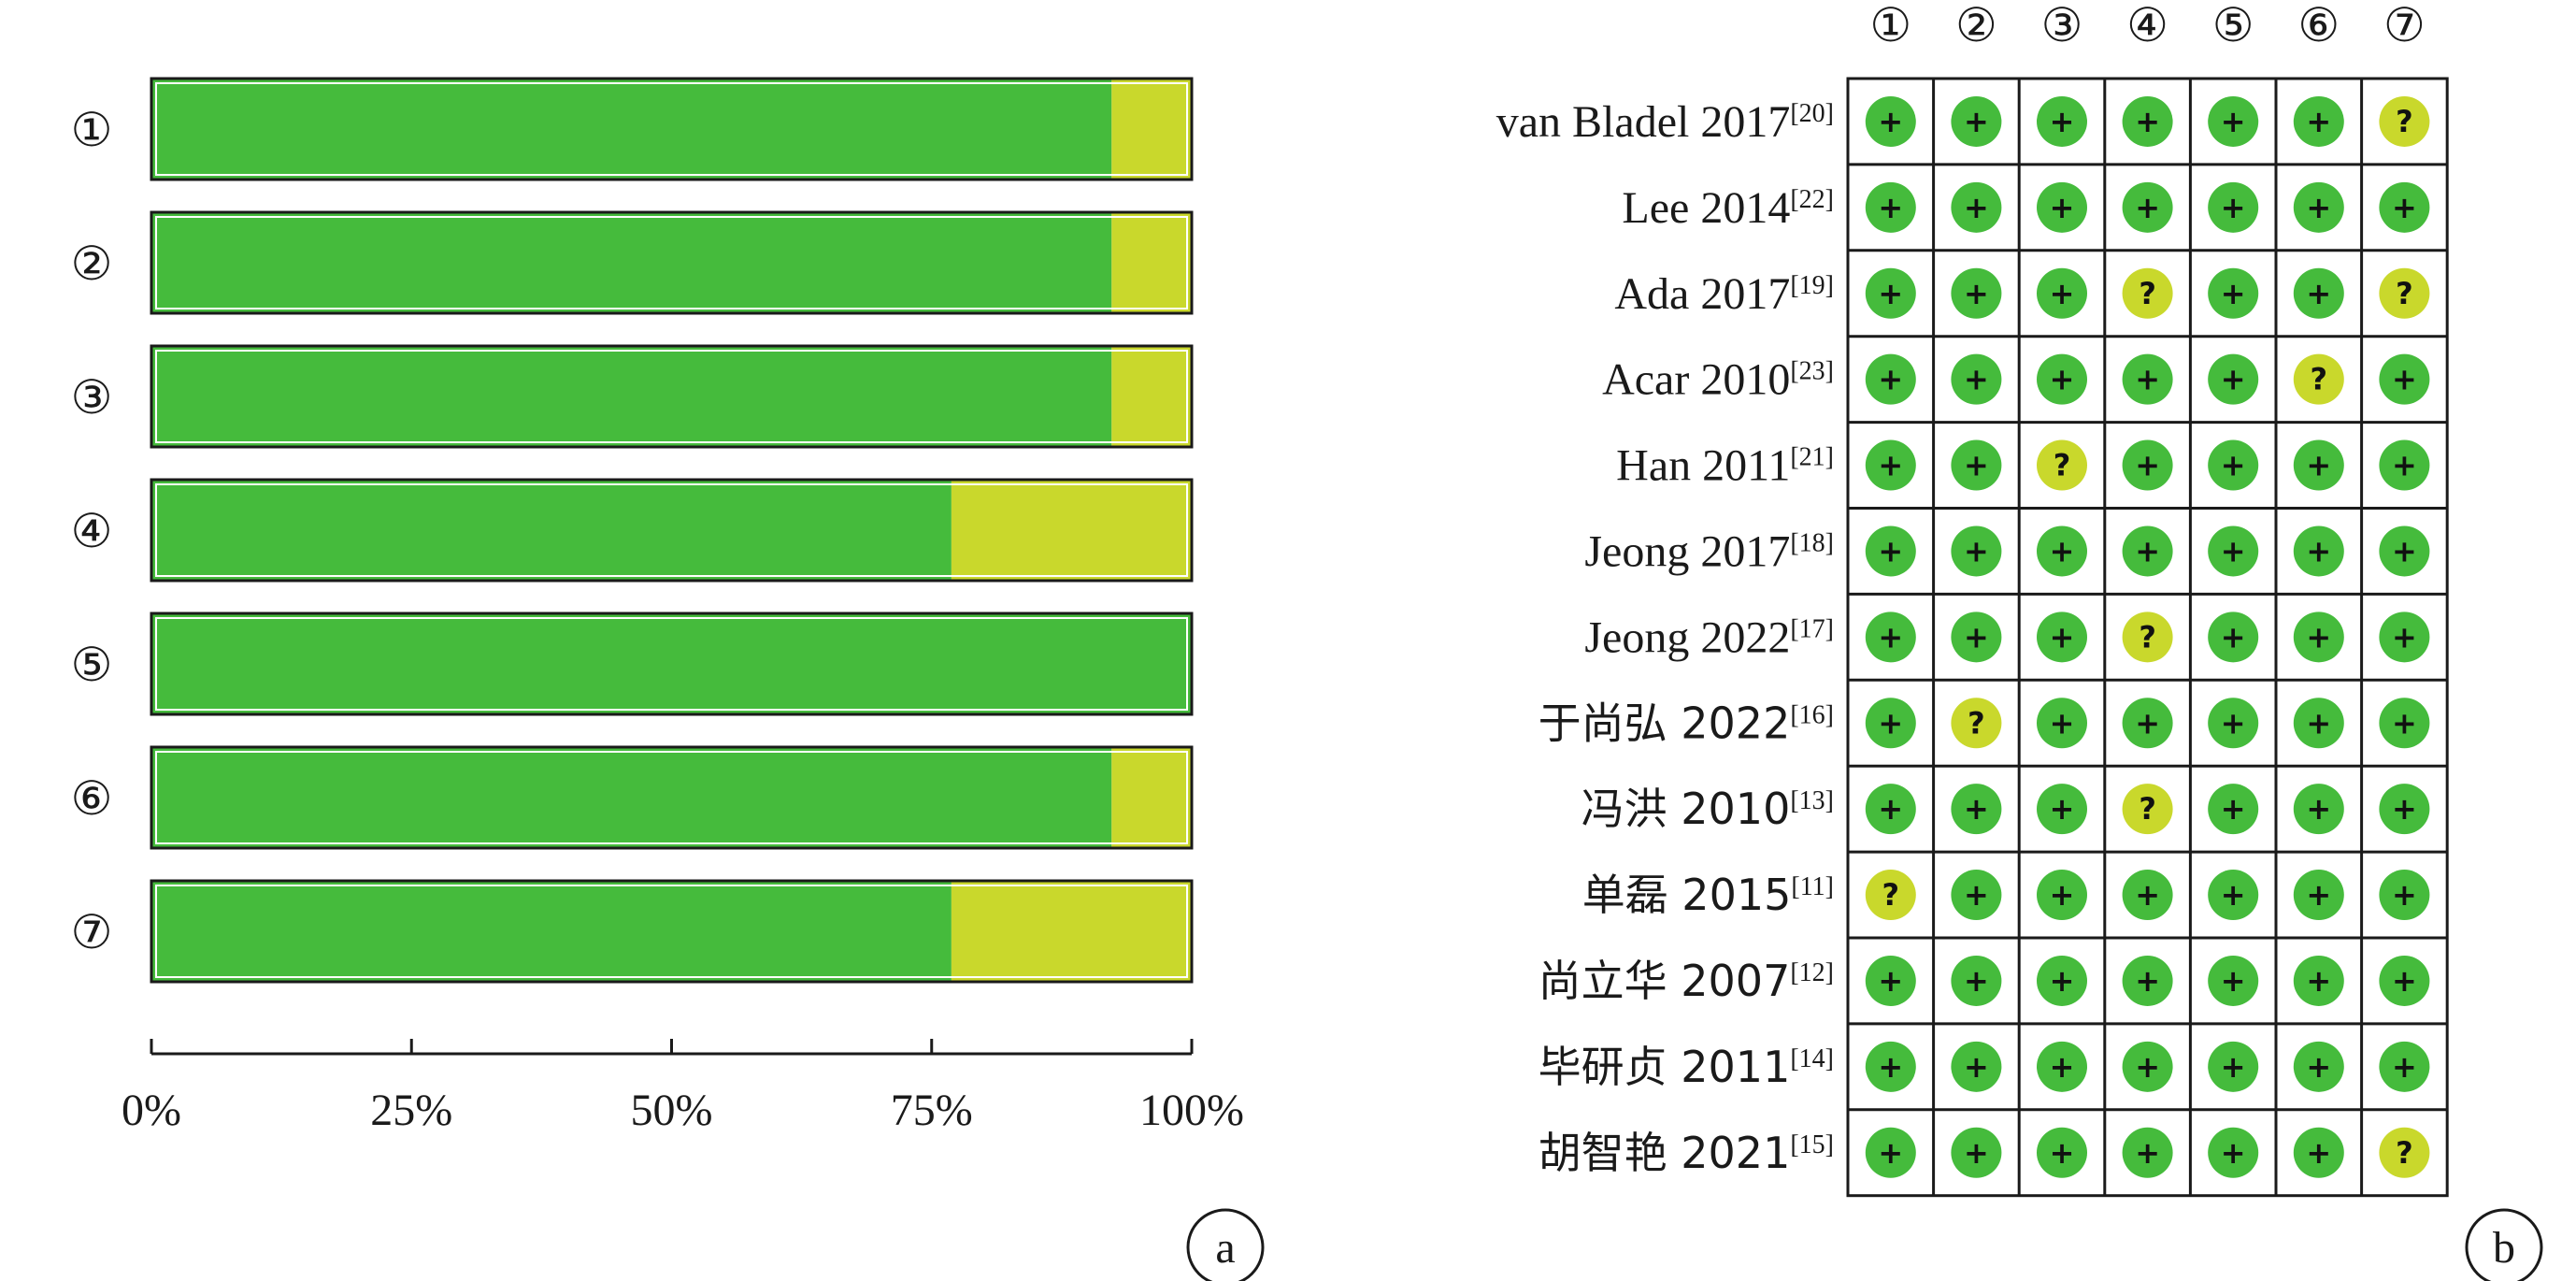 The height and width of the screenshot is (1281, 2576). I want to click on study-label: 毕研贞 2011[14], so click(1686, 1067).